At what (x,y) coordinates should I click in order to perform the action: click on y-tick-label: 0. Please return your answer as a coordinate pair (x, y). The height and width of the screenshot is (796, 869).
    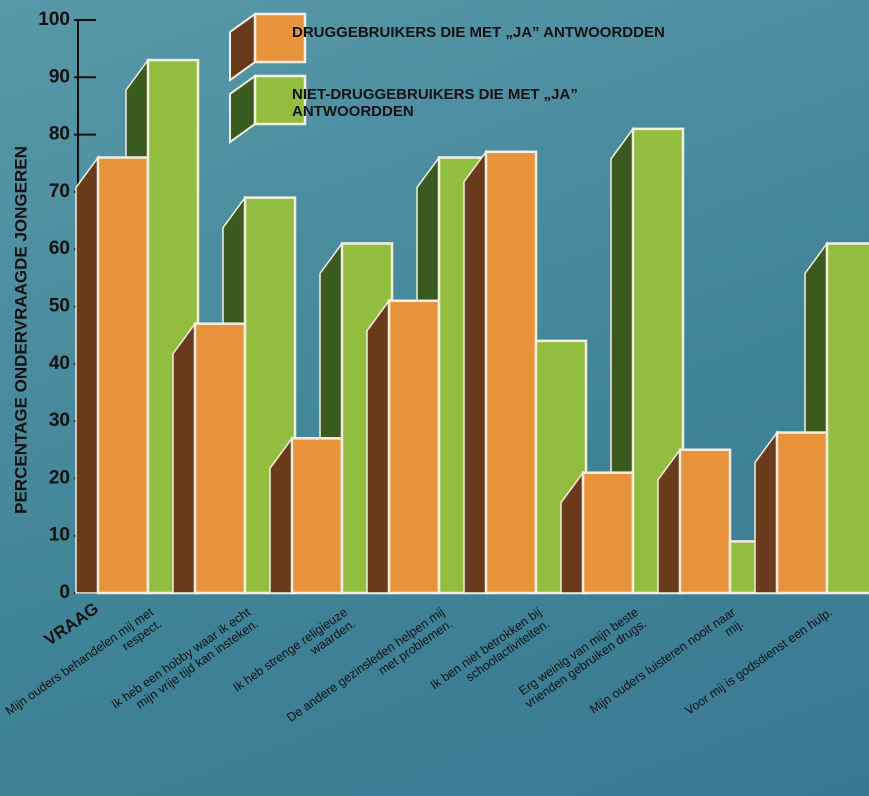
    Looking at the image, I should click on (64, 592).